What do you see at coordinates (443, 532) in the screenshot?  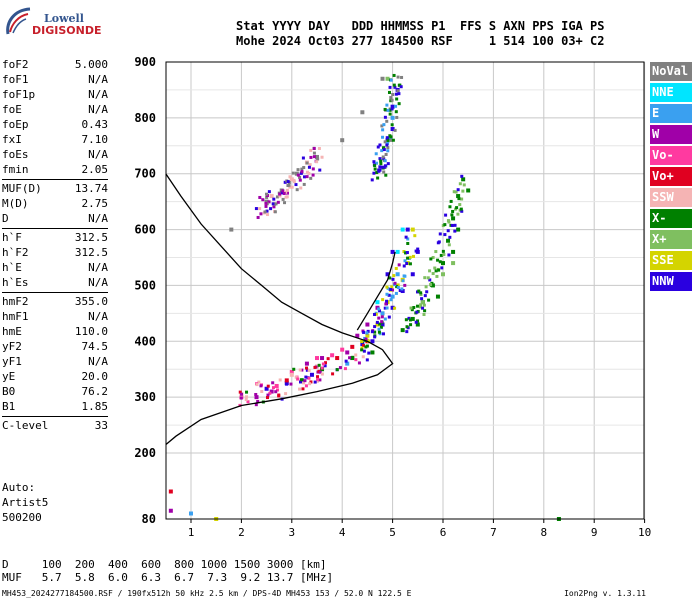 I see `x-tick-label: 6` at bounding box center [443, 532].